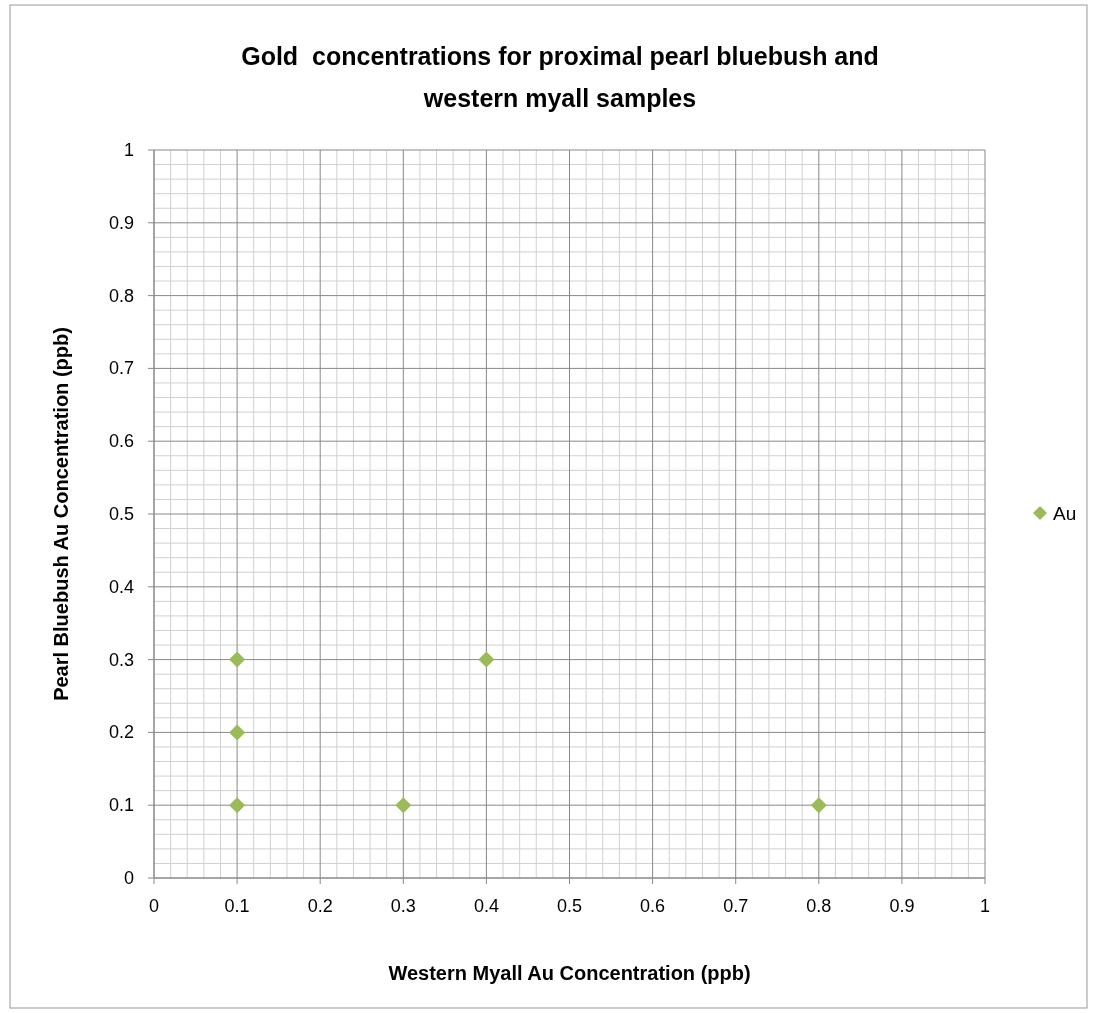 The image size is (1097, 1013). Describe the element at coordinates (121, 514) in the screenshot. I see `y-tick-label: 0.5` at that location.